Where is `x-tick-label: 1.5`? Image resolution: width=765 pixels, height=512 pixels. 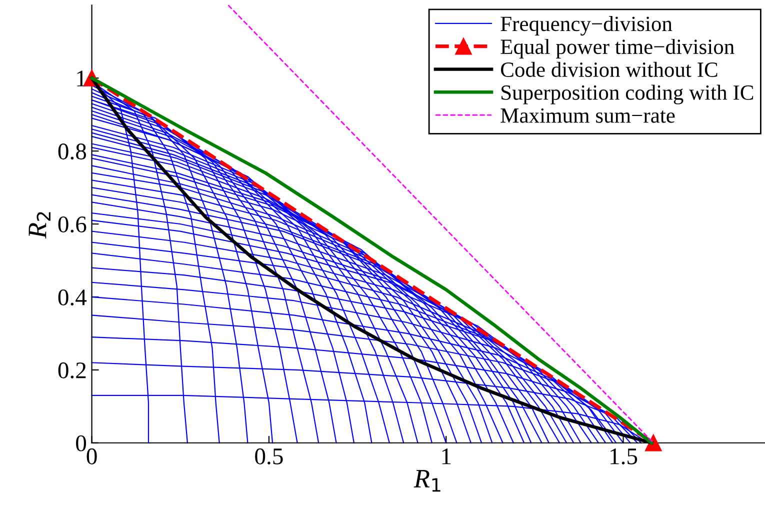 x-tick-label: 1.5 is located at coordinates (624, 456).